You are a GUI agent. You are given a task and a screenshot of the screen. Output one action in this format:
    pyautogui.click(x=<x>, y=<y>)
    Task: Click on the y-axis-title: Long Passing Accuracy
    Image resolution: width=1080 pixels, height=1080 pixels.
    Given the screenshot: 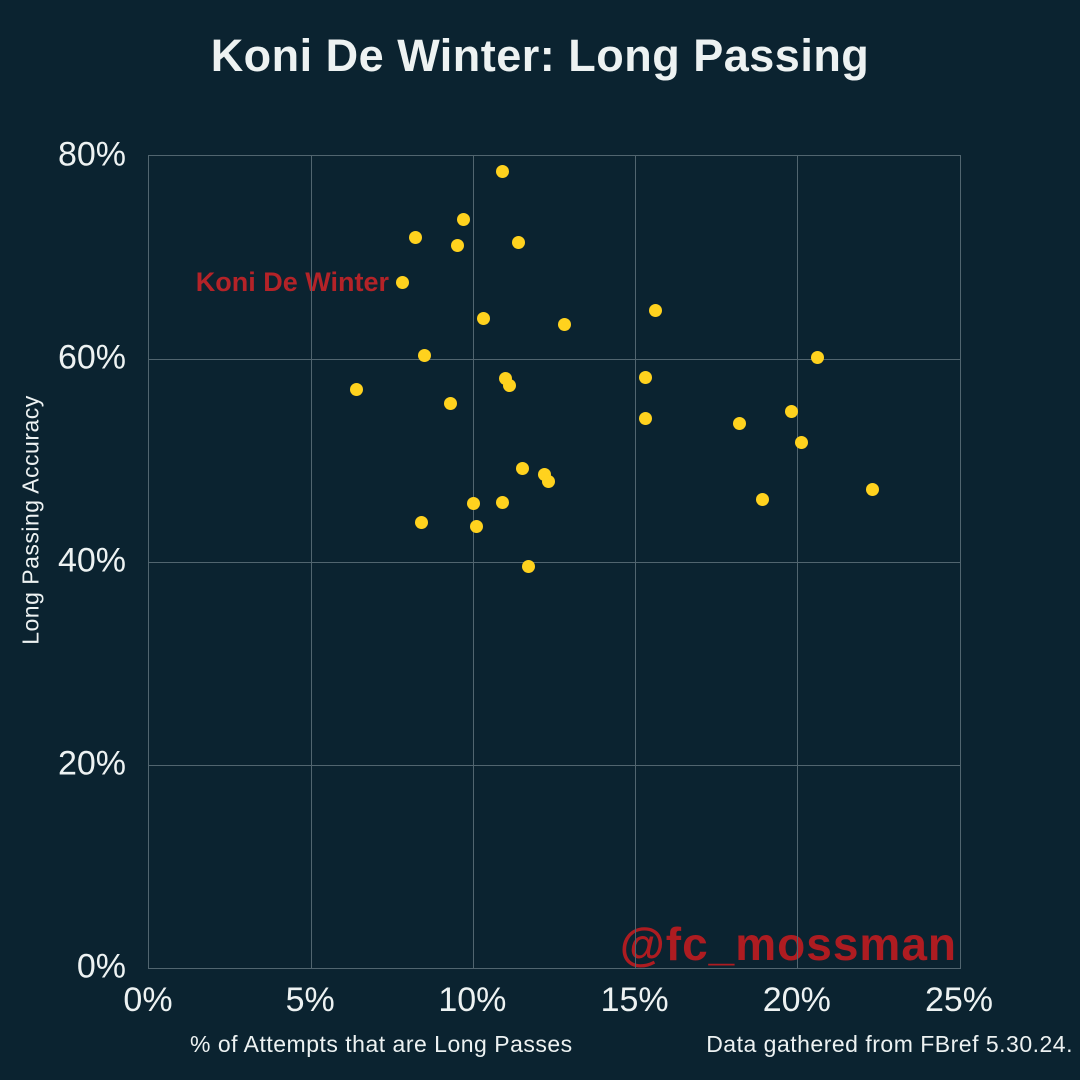 What is the action you would take?
    pyautogui.click(x=30, y=520)
    